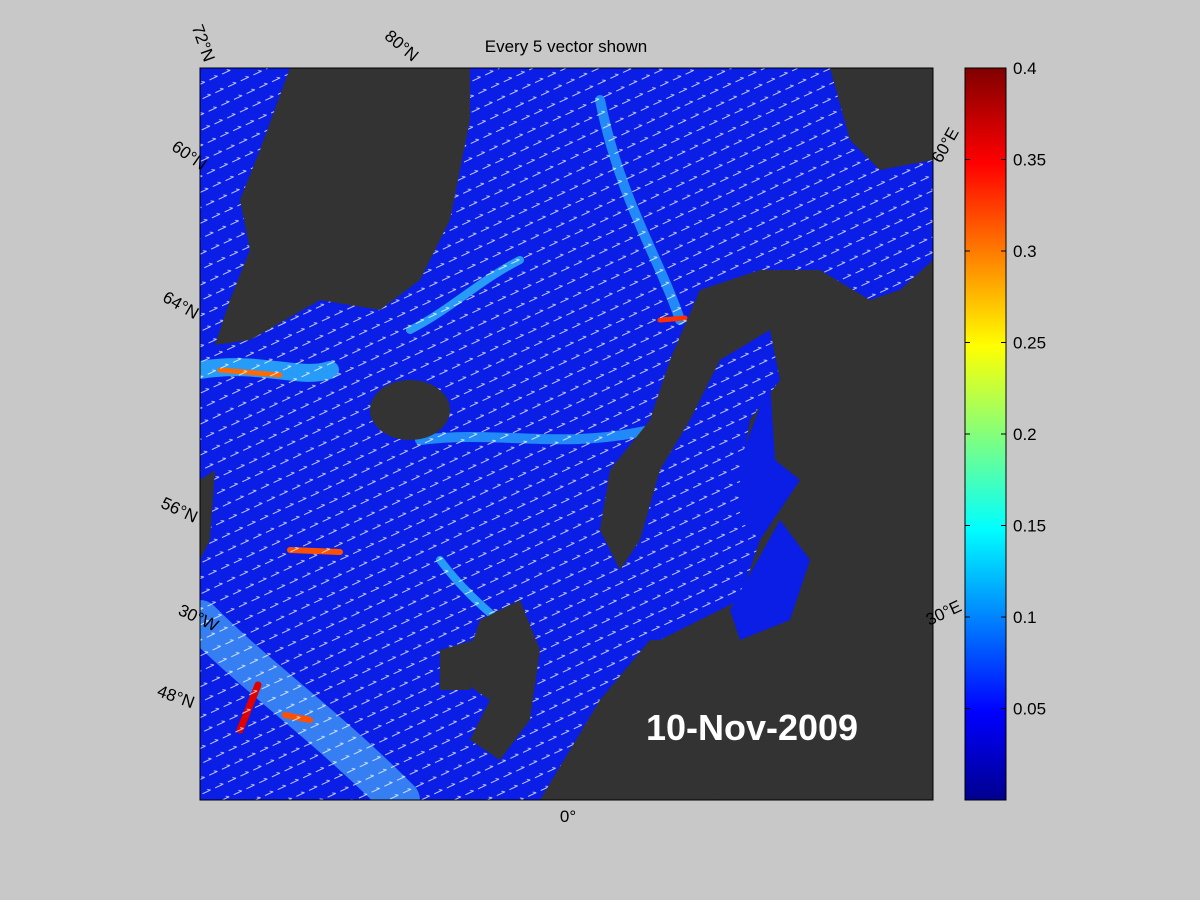 The height and width of the screenshot is (900, 1200). What do you see at coordinates (752, 727) in the screenshot?
I see `date-label: 10-Nov-2009` at bounding box center [752, 727].